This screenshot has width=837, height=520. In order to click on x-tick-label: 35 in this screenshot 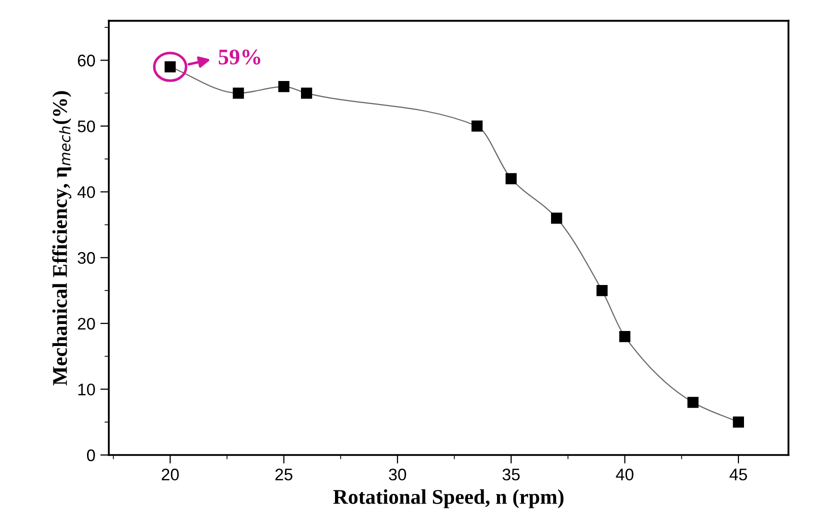, I will do `click(511, 474)`.